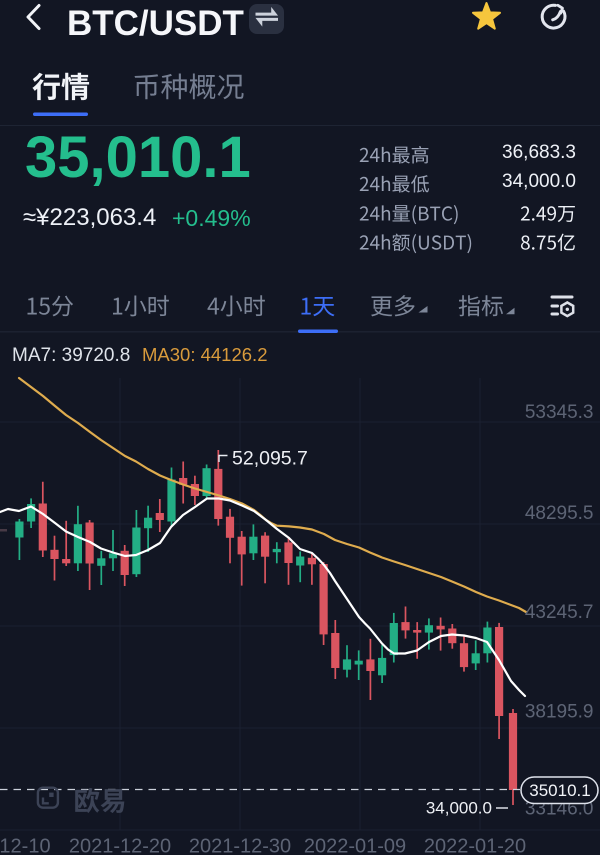  I want to click on svg-text: 53345.3, so click(559, 412).